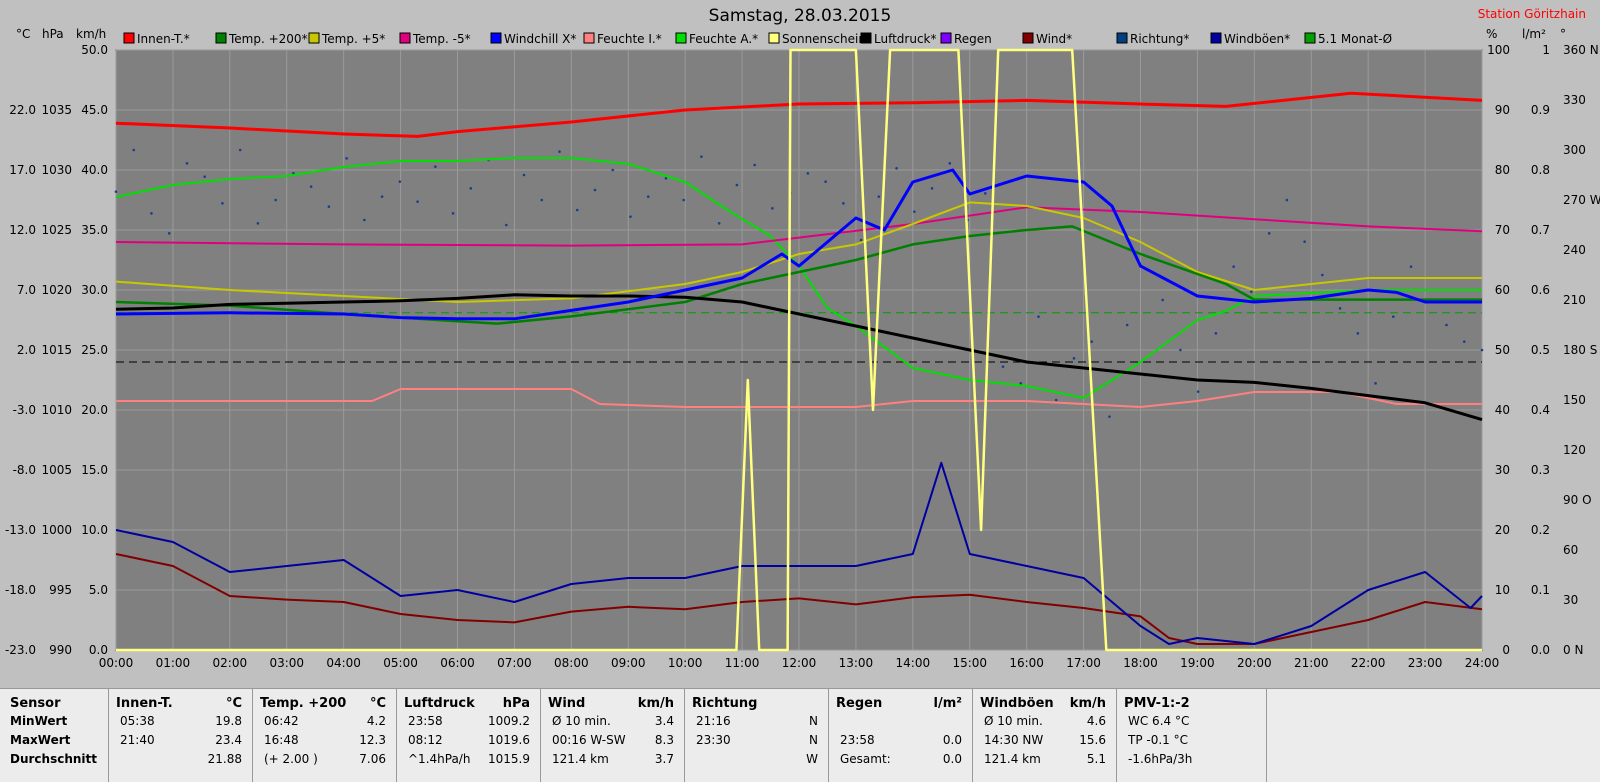 This screenshot has width=1600, height=782. I want to click on direction-tick-label: 210, so click(1574, 300).